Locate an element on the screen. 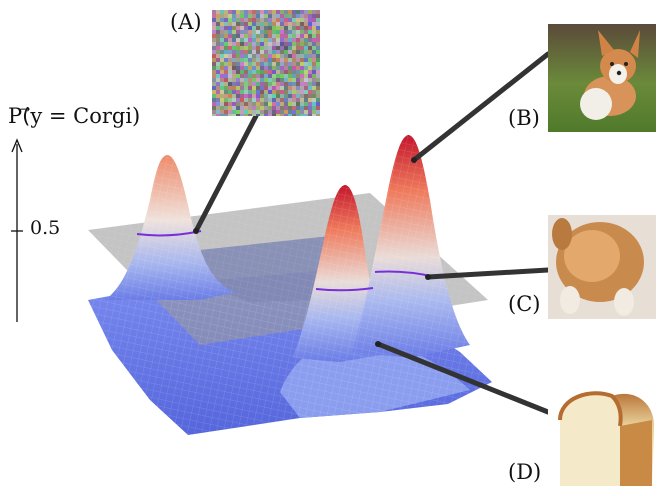  leader-b is located at coordinates (481, 107).